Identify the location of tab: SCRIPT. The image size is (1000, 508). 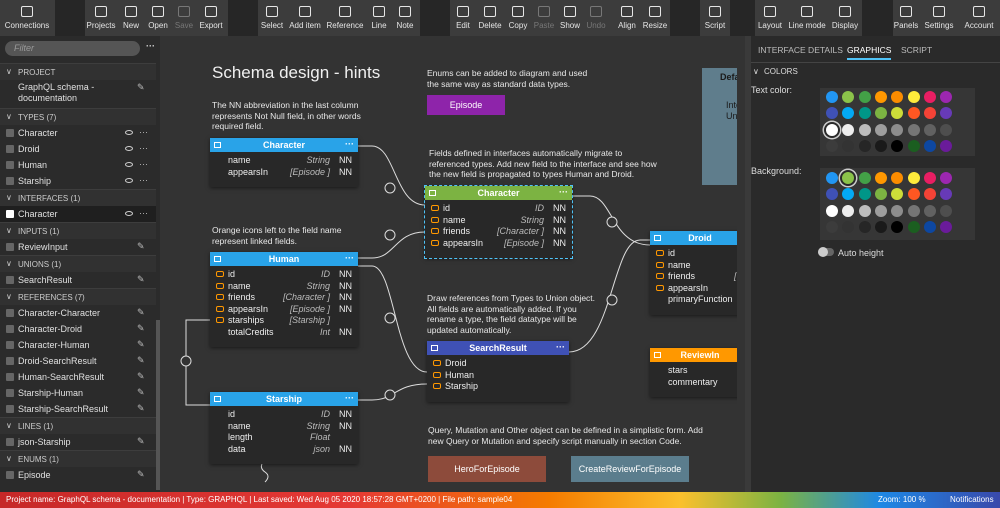
(917, 50).